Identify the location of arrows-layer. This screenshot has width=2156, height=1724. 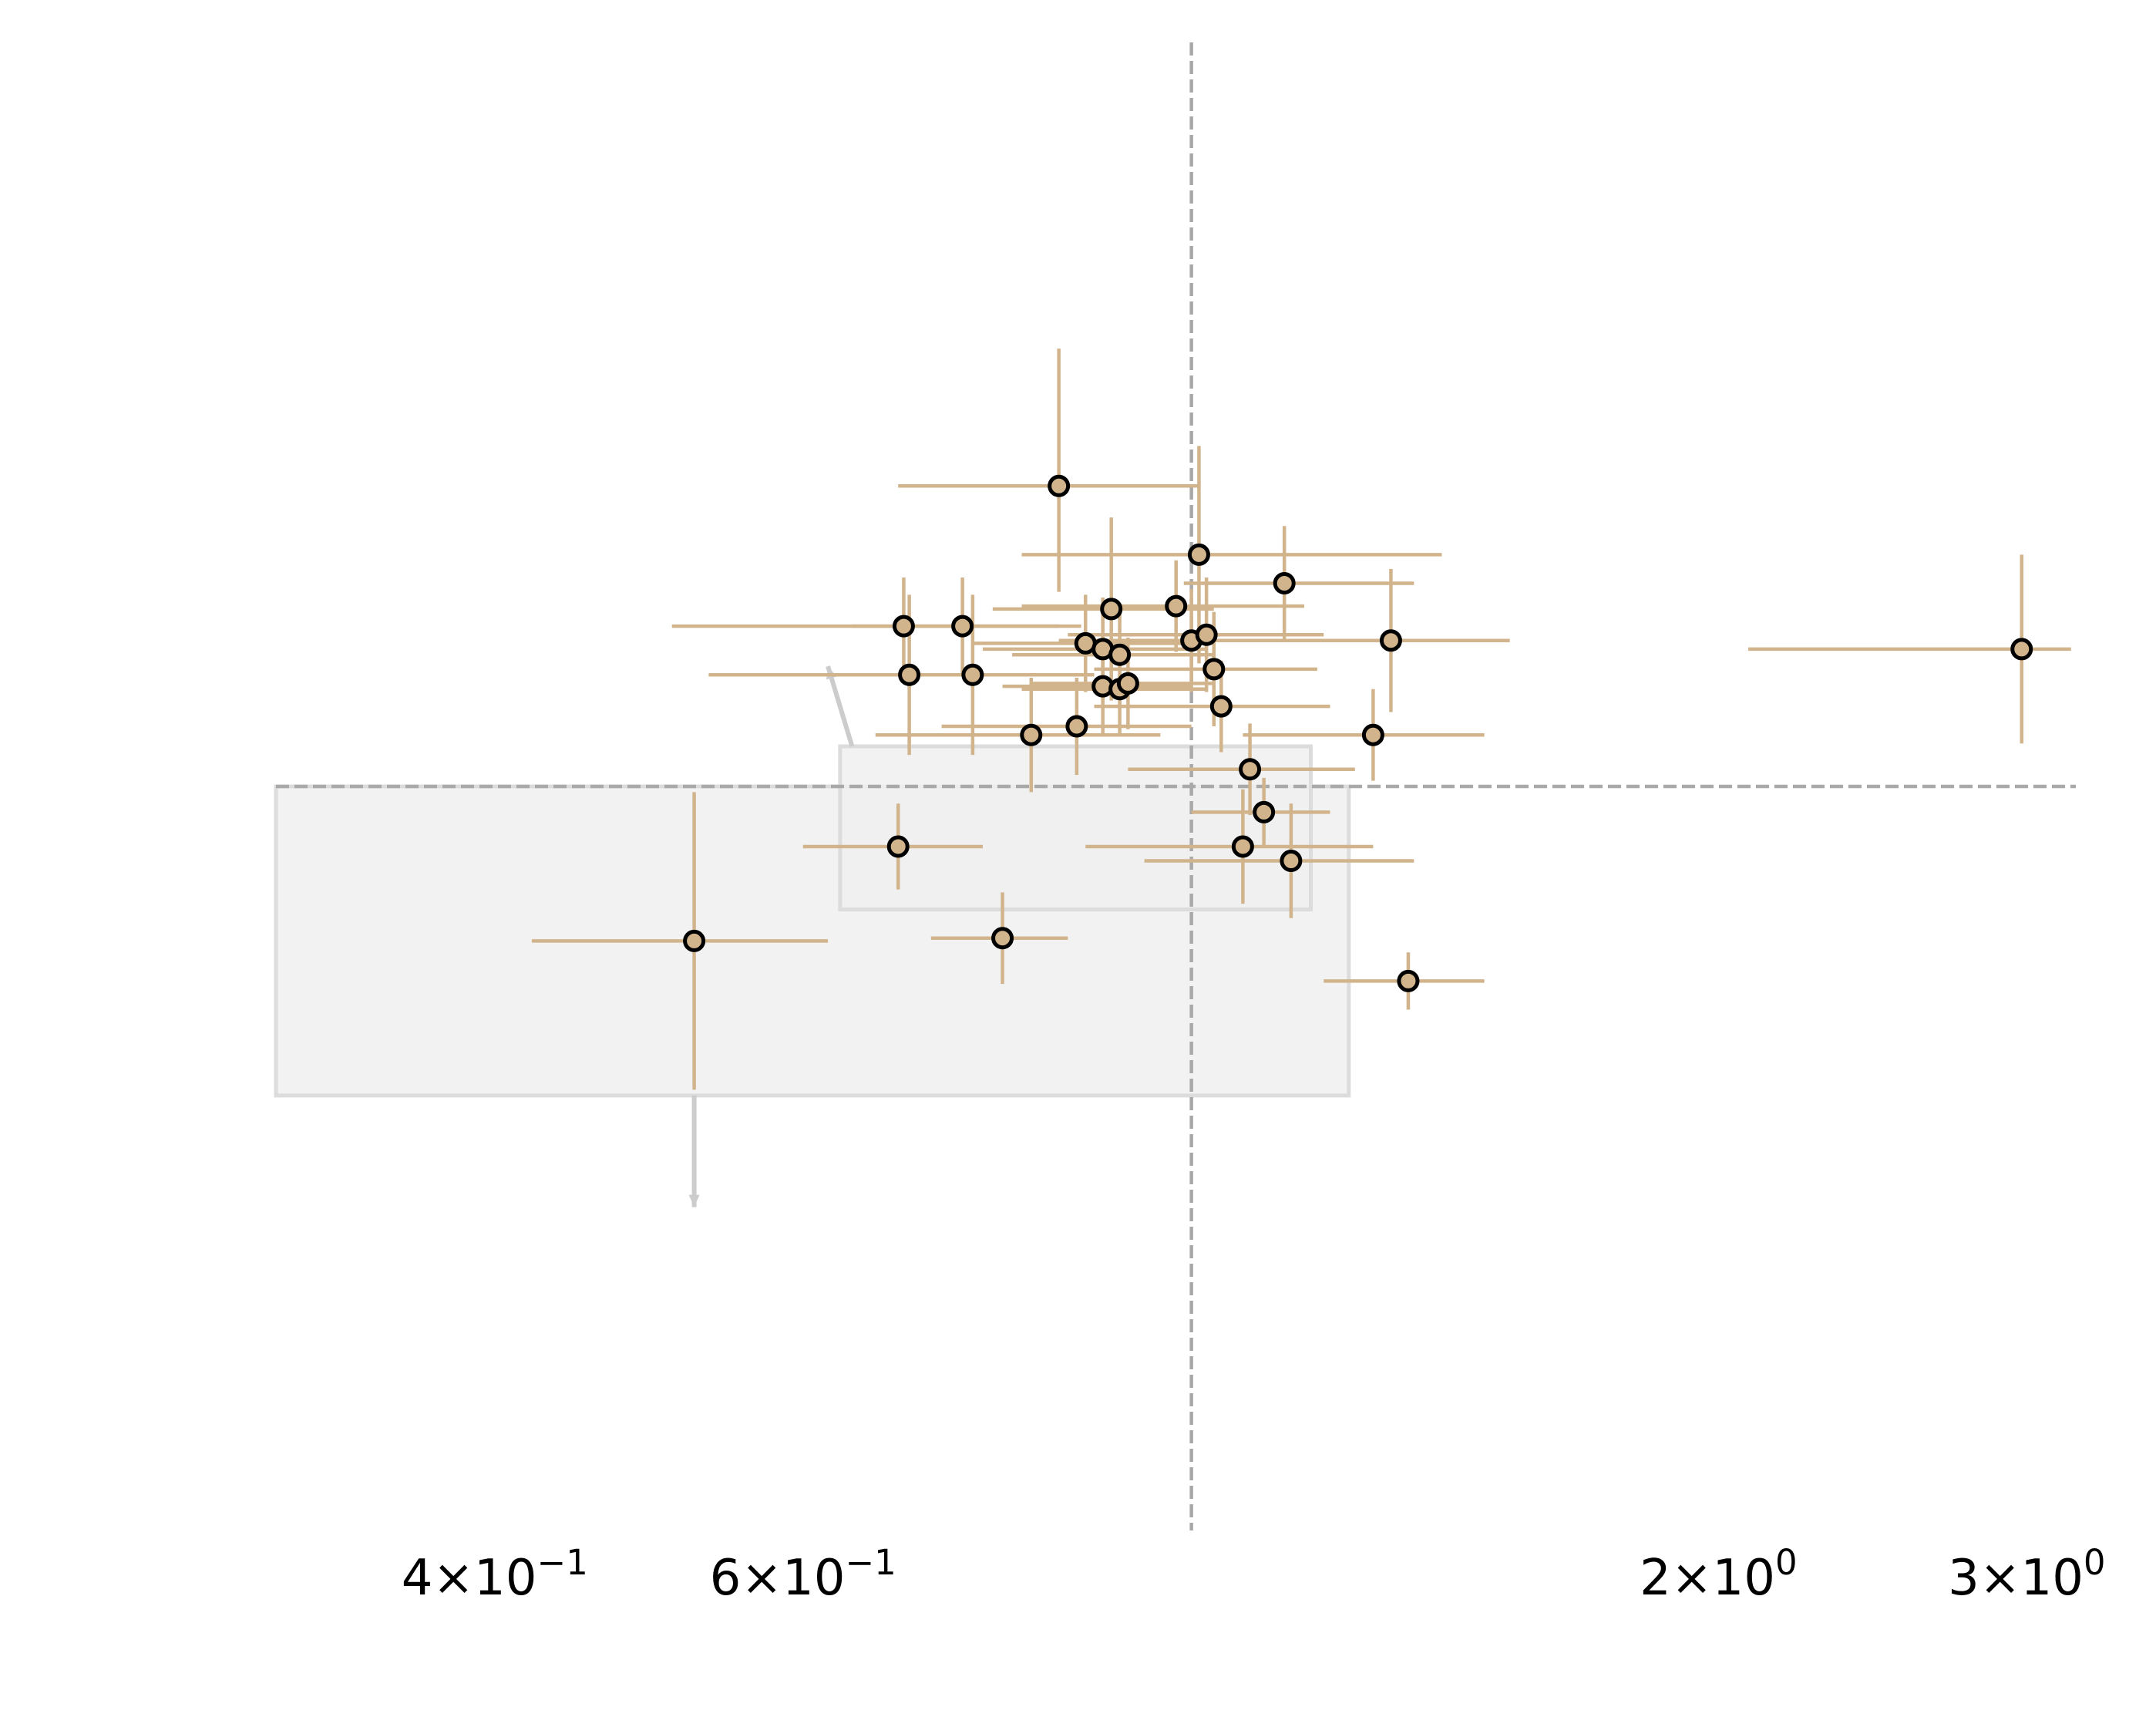
(772, 936).